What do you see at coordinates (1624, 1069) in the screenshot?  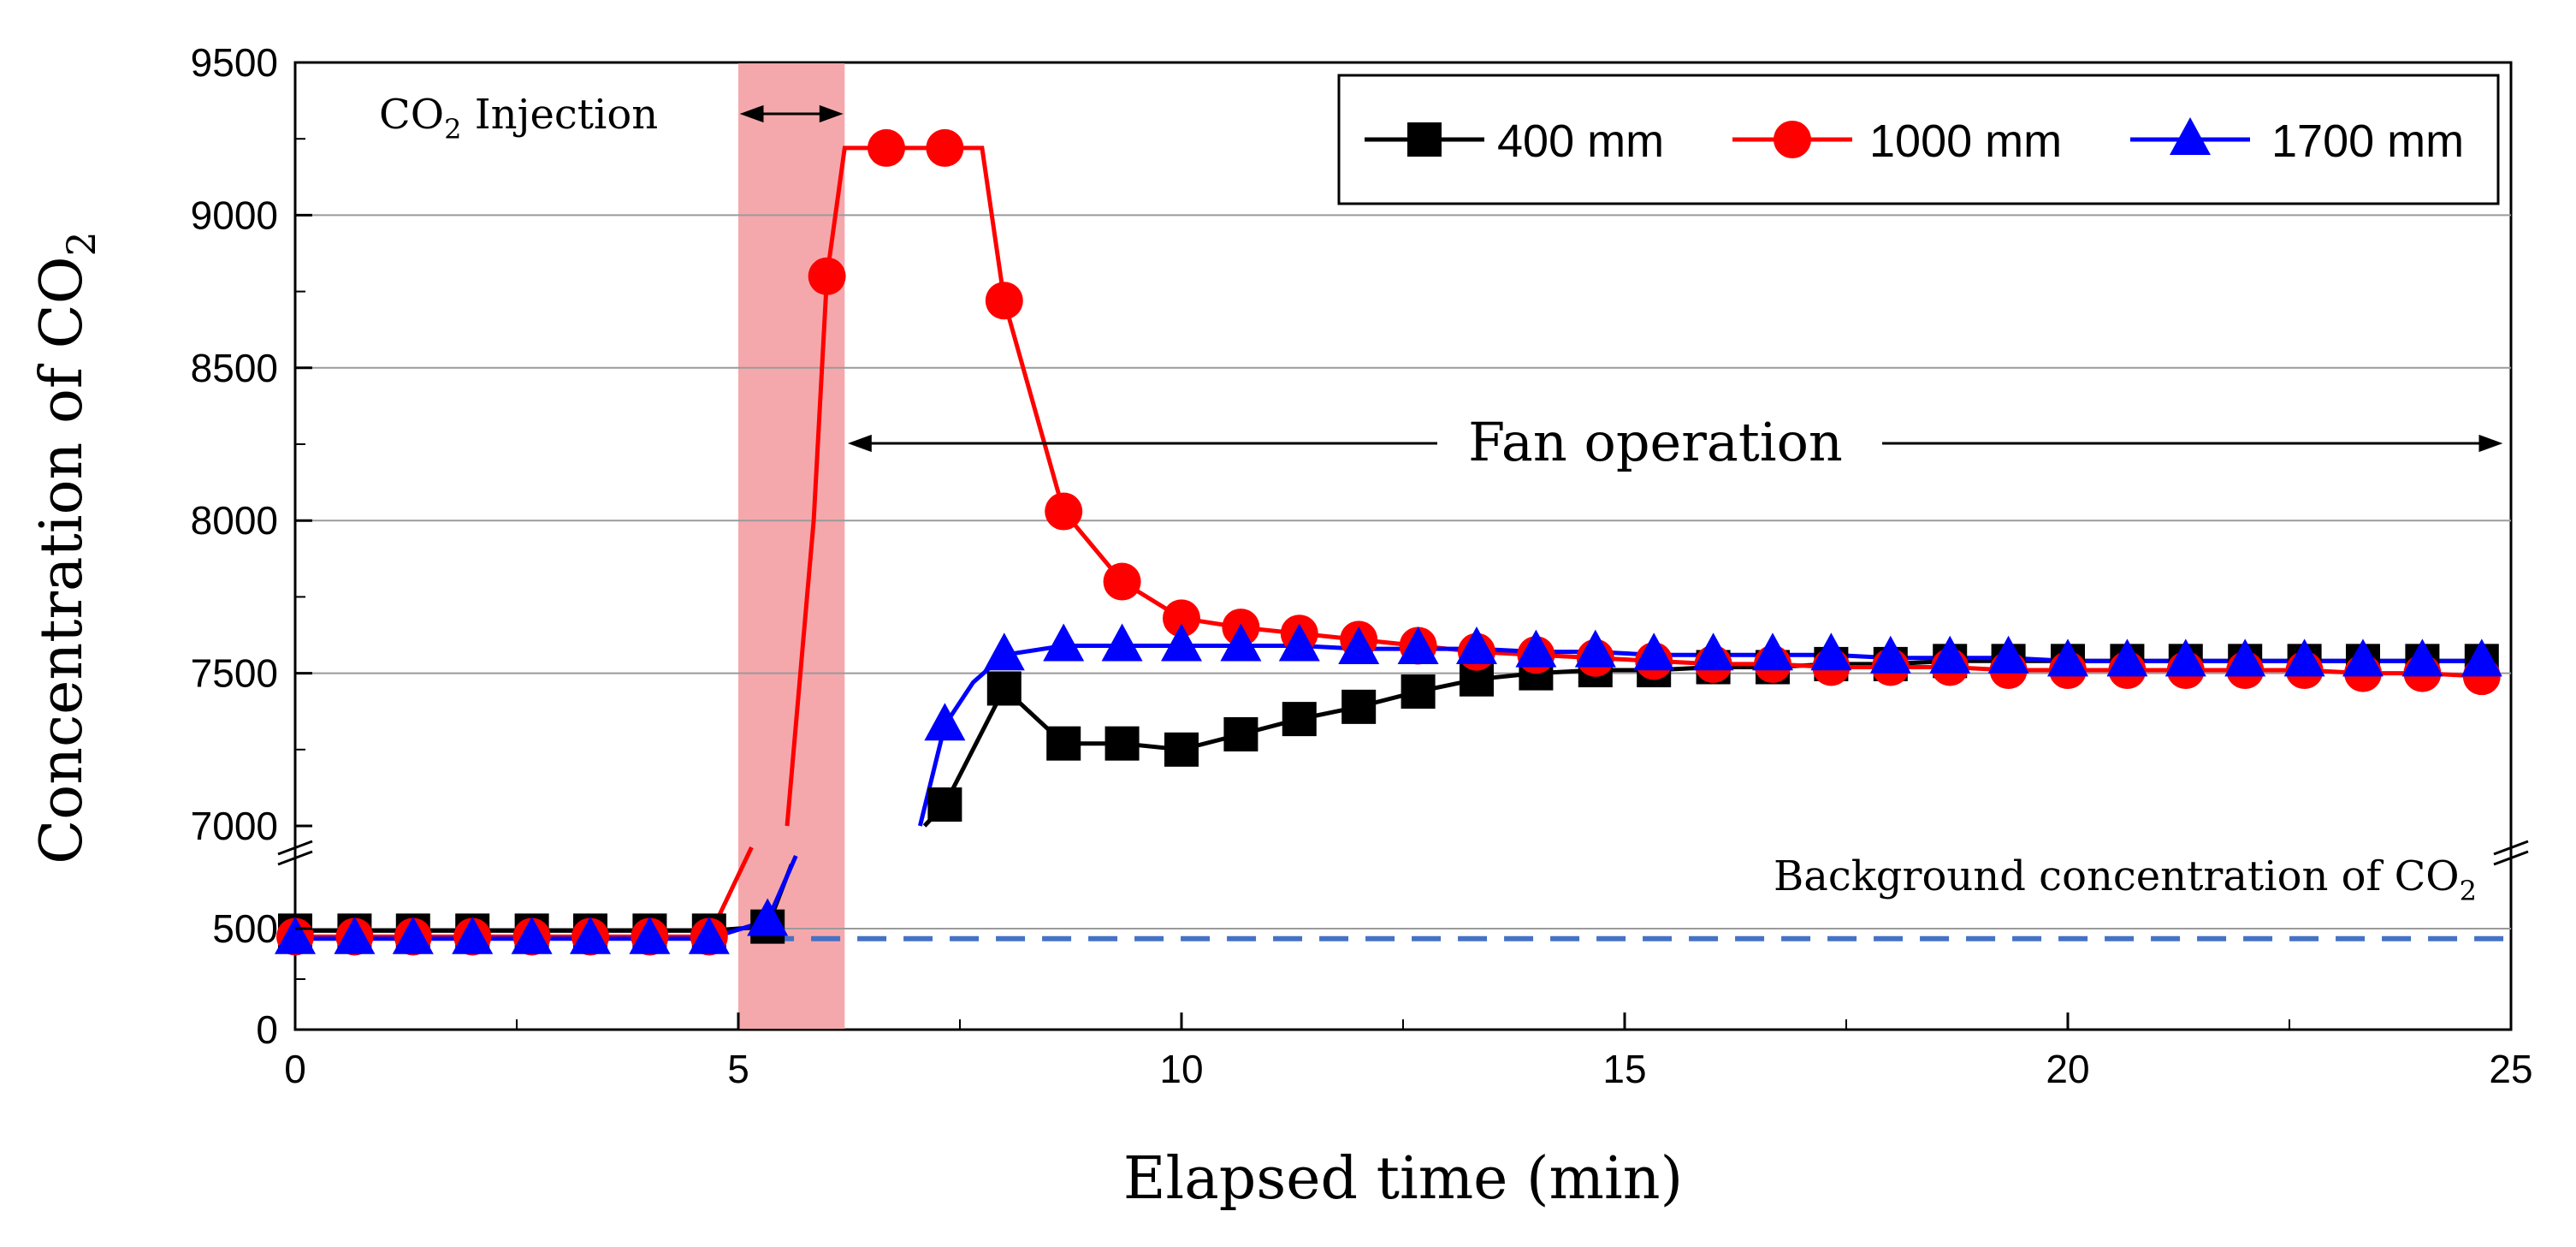 I see `x-tick-label: 15` at bounding box center [1624, 1069].